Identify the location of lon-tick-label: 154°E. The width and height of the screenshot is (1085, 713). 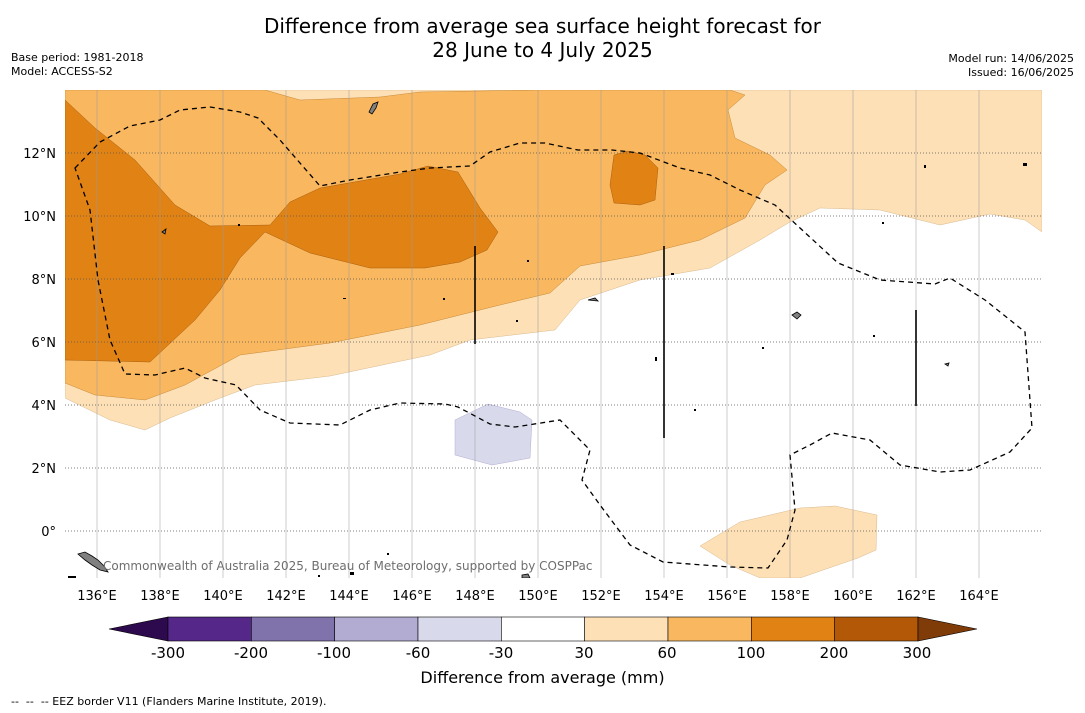
(664, 596).